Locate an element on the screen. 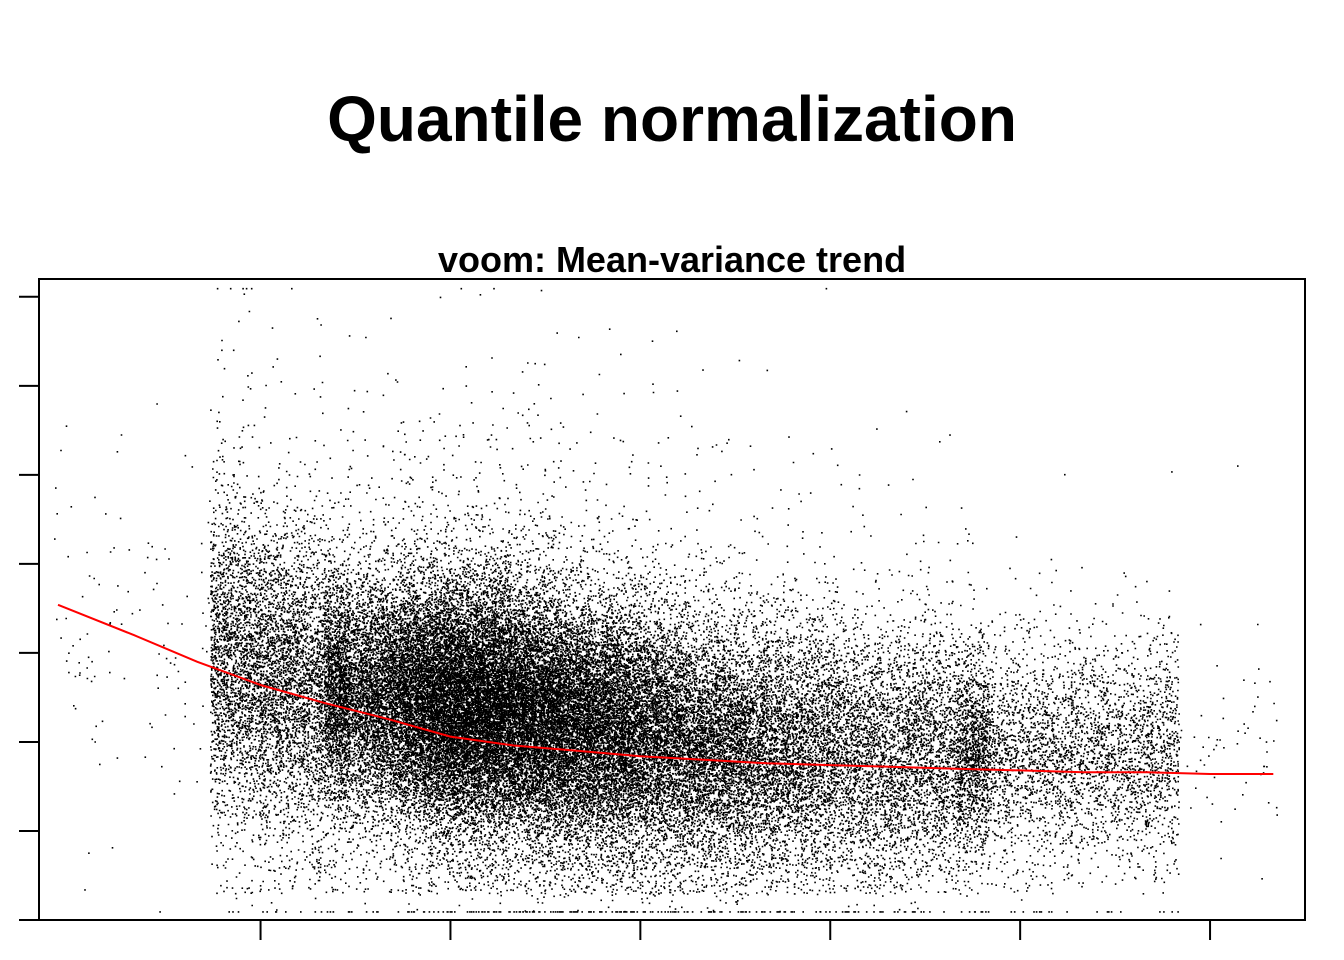 The width and height of the screenshot is (1344, 960). x-axis is located at coordinates (735, 930).